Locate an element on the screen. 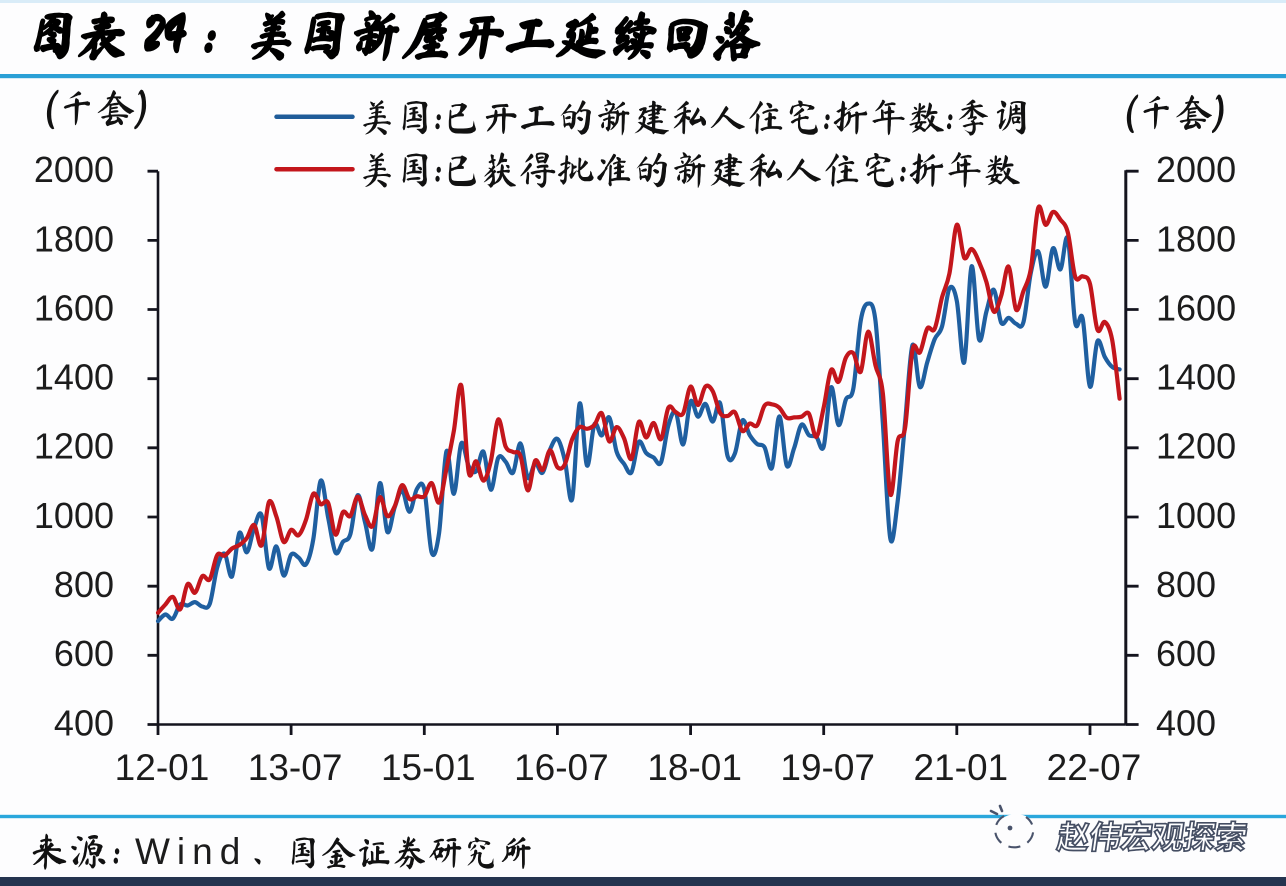  svg-text: 13-07 is located at coordinates (295, 767).